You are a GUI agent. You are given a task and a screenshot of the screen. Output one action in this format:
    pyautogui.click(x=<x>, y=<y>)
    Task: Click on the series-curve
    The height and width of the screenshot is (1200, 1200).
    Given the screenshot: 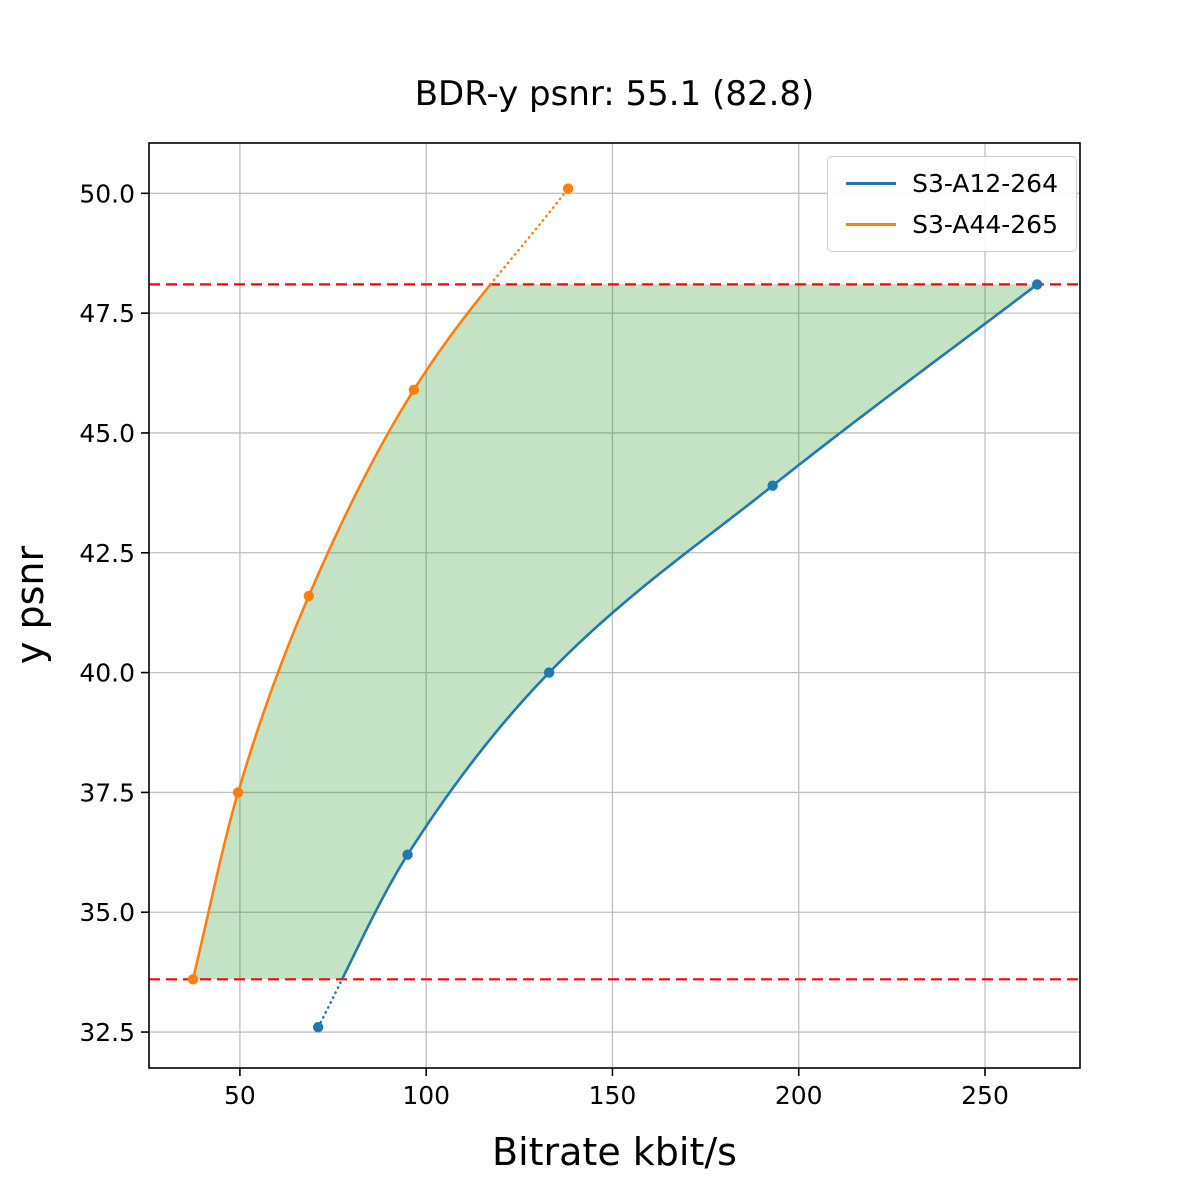 What is the action you would take?
    pyautogui.click(x=341, y=631)
    